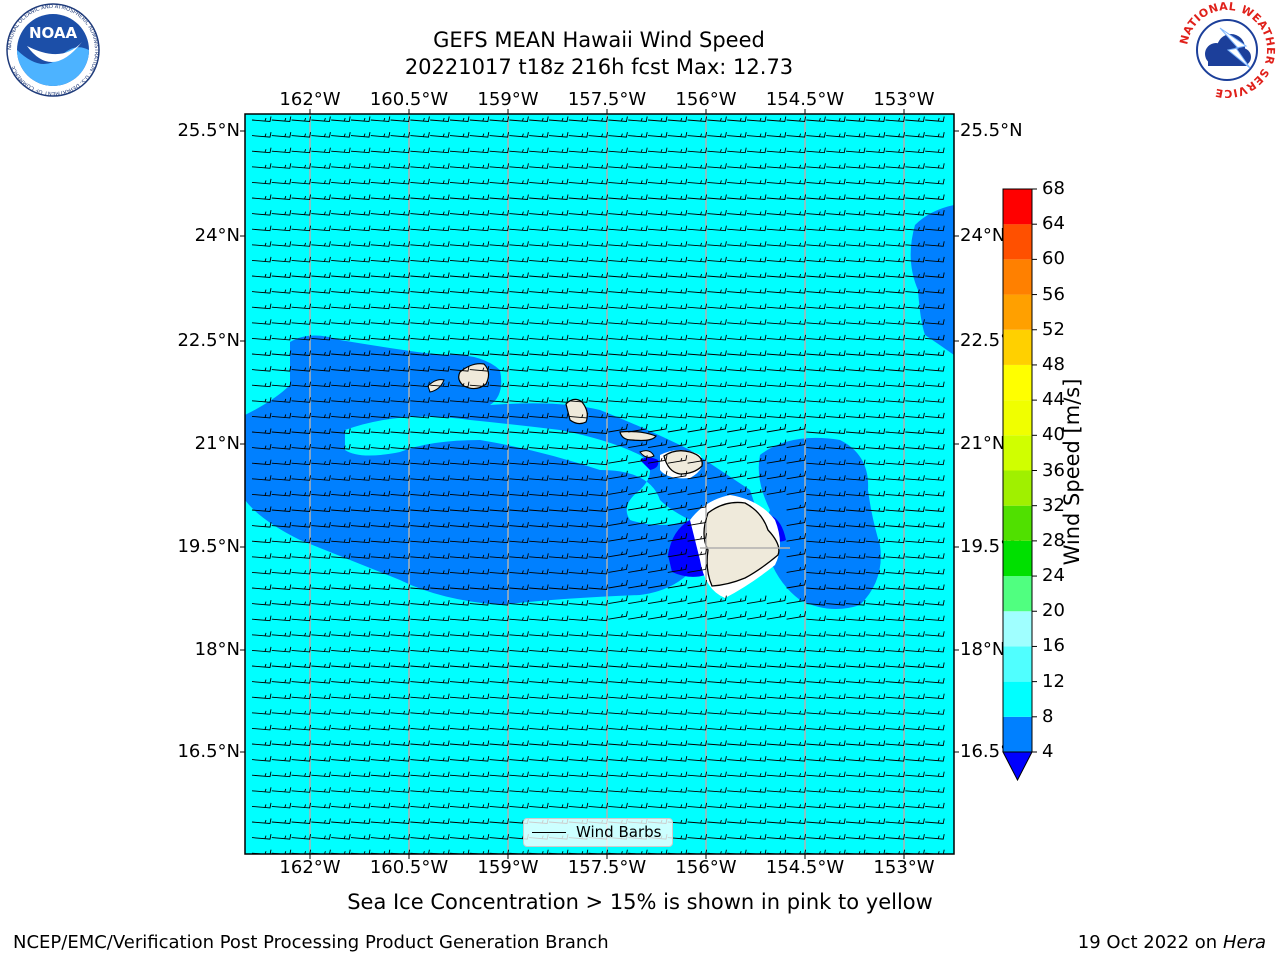 The height and width of the screenshot is (960, 1280). What do you see at coordinates (53, 33) in the screenshot?
I see `noaa-logo-text: NOAA` at bounding box center [53, 33].